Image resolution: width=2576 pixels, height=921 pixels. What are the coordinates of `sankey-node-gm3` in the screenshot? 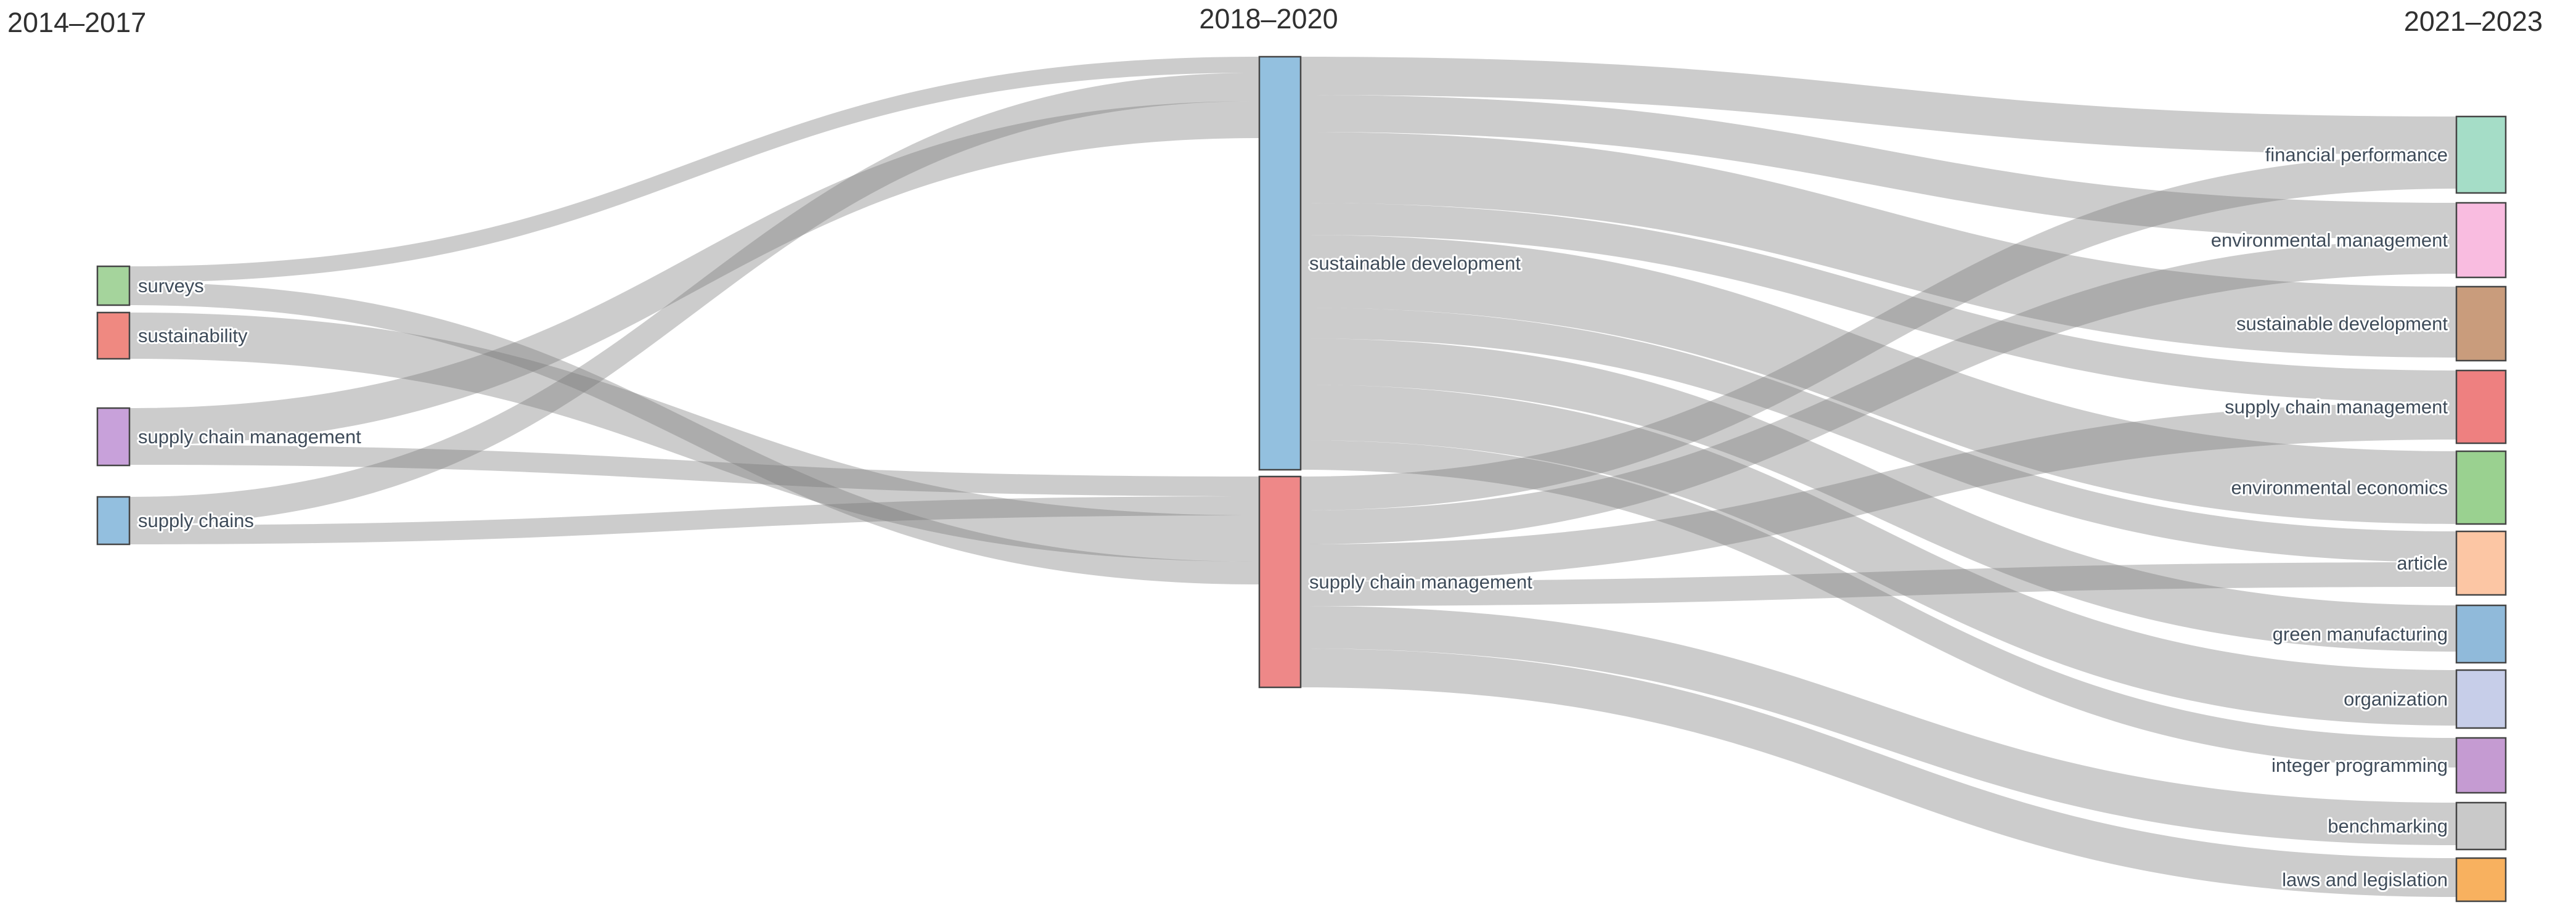 It's located at (2481, 634).